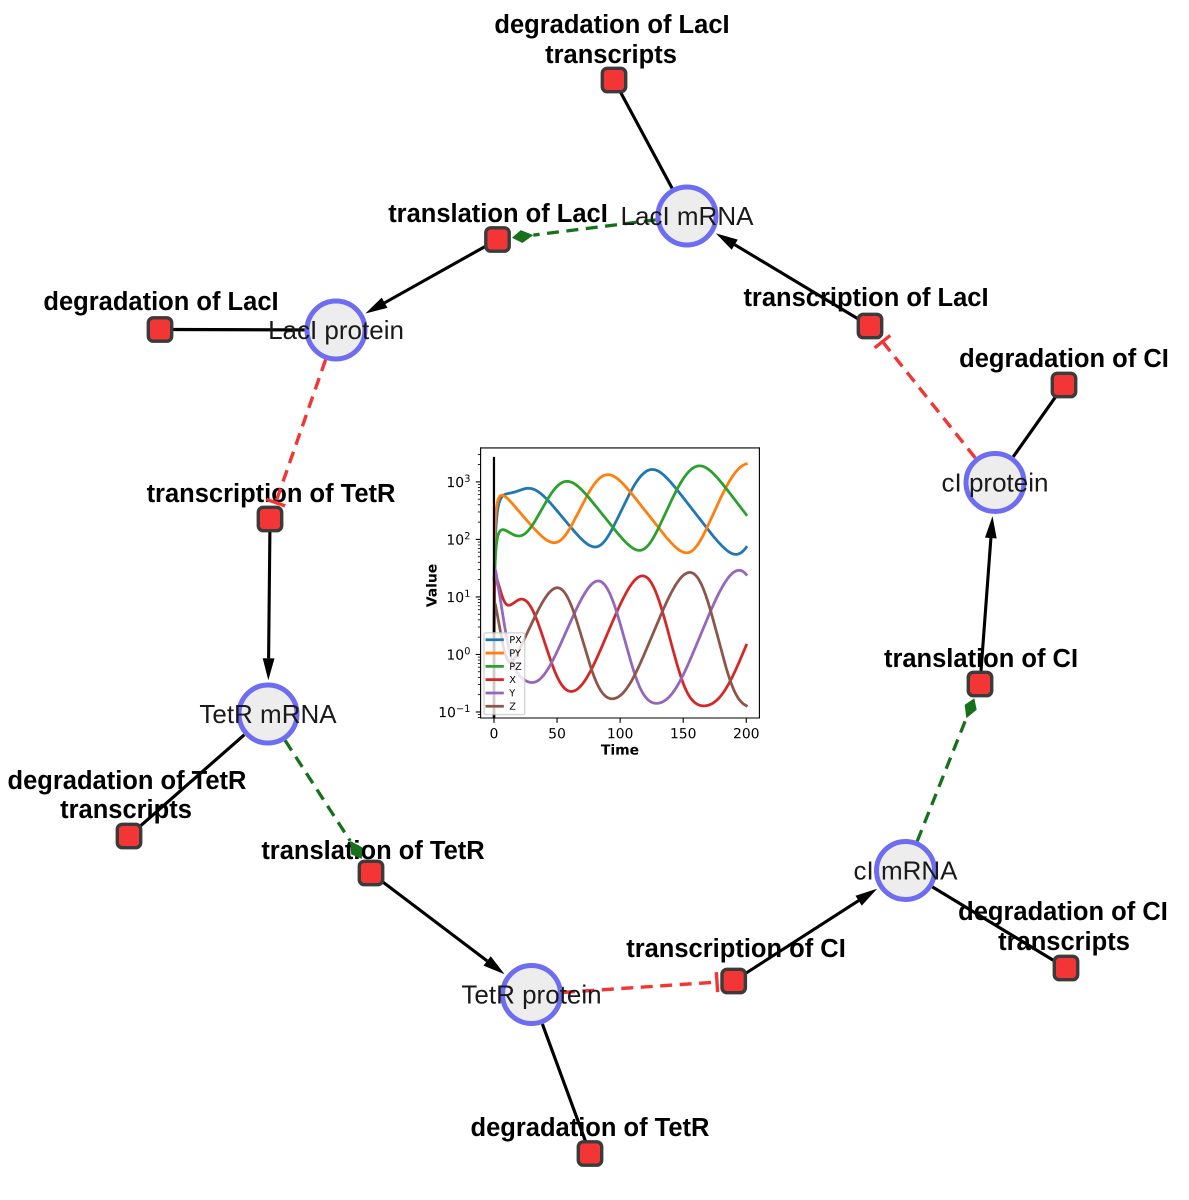 Image resolution: width=1189 pixels, height=1200 pixels. What do you see at coordinates (906, 871) in the screenshot?
I see `svg-text: cI mRNA` at bounding box center [906, 871].